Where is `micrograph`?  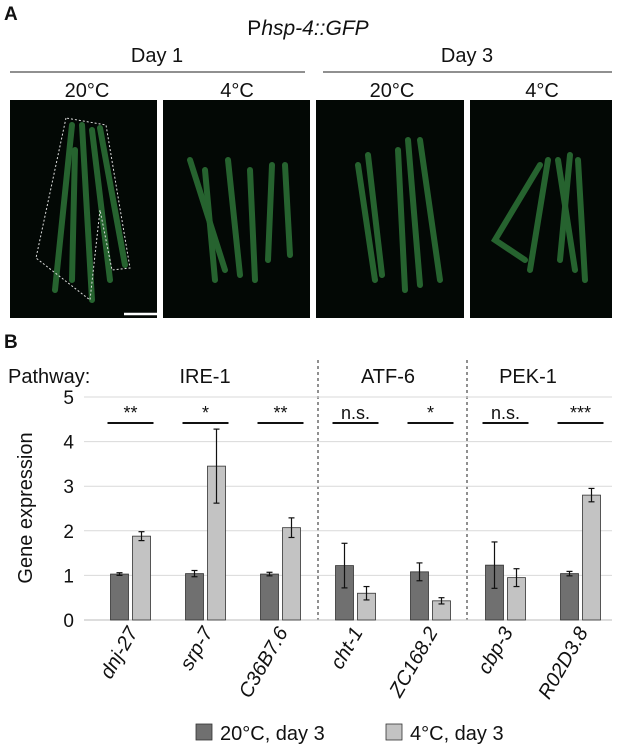 micrograph is located at coordinates (390, 209).